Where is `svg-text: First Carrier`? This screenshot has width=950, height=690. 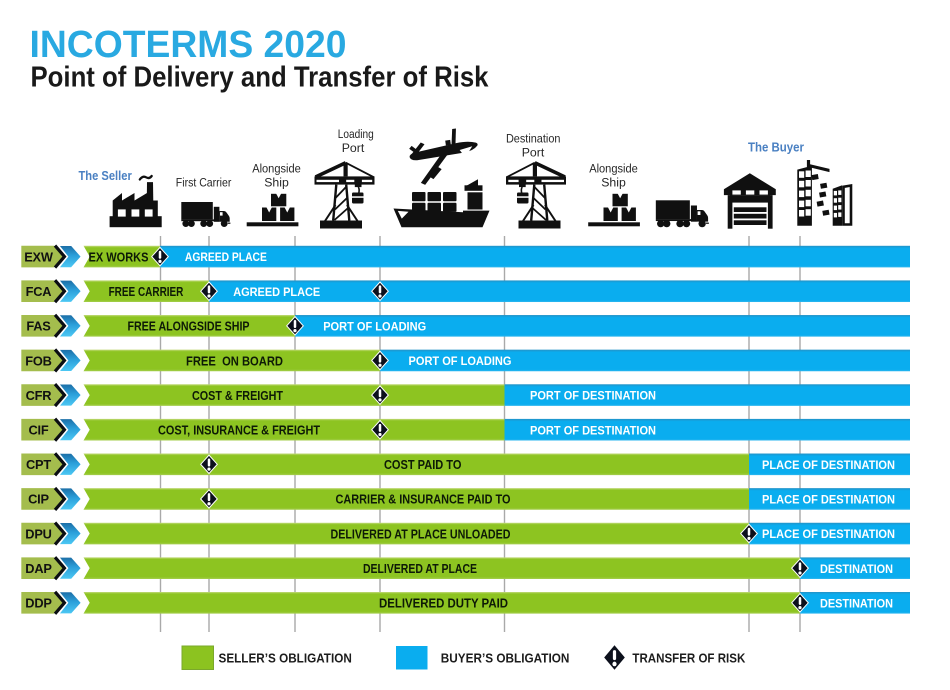 svg-text: First Carrier is located at coordinates (204, 183).